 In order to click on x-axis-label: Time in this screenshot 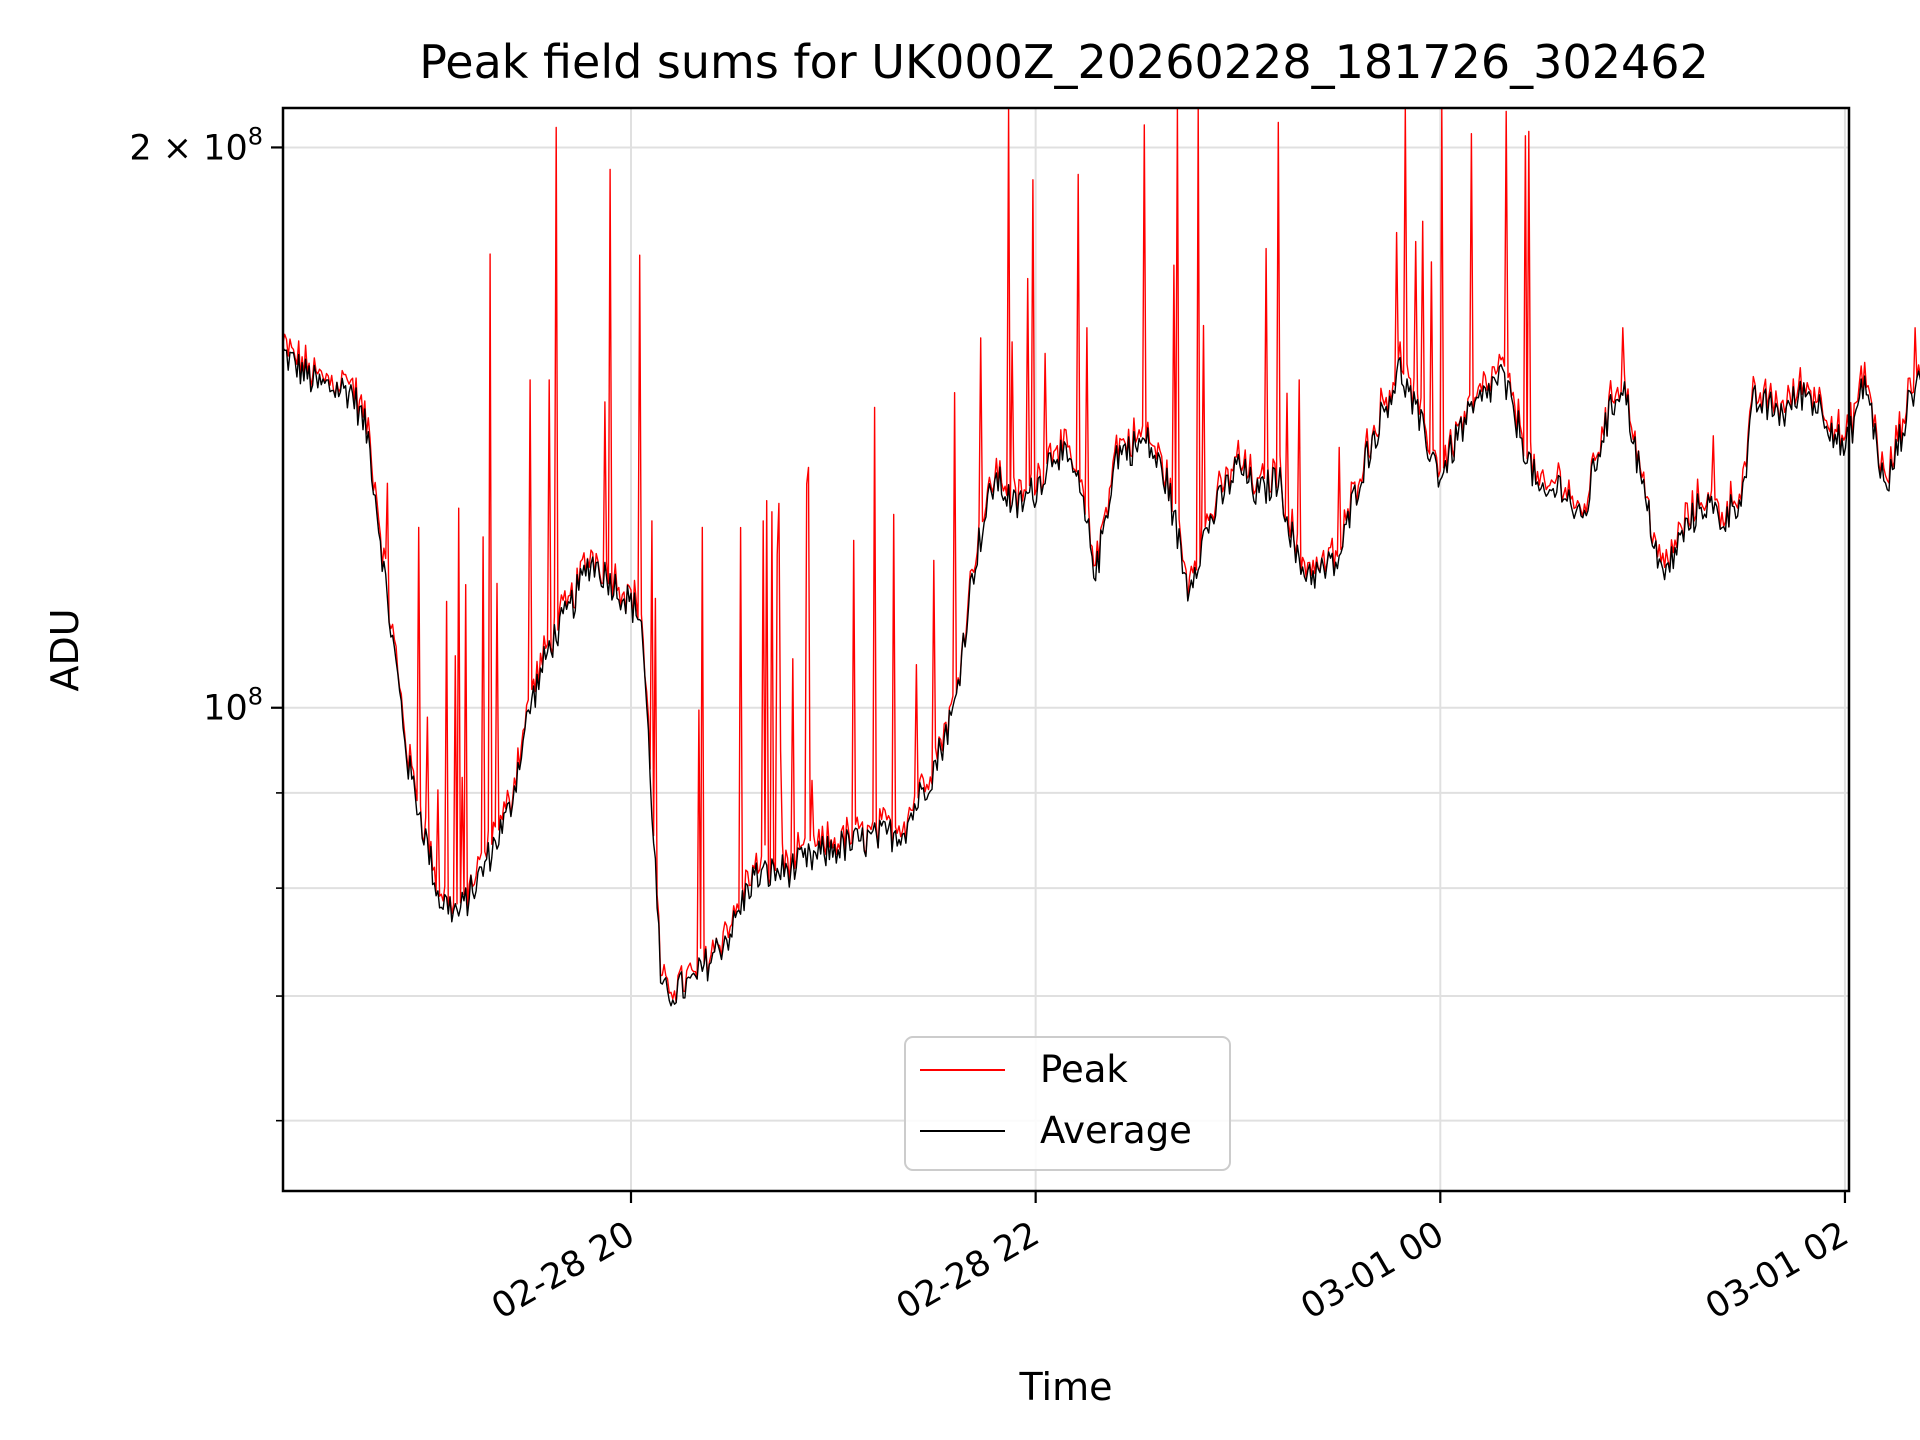, I will do `click(1066, 1387)`.